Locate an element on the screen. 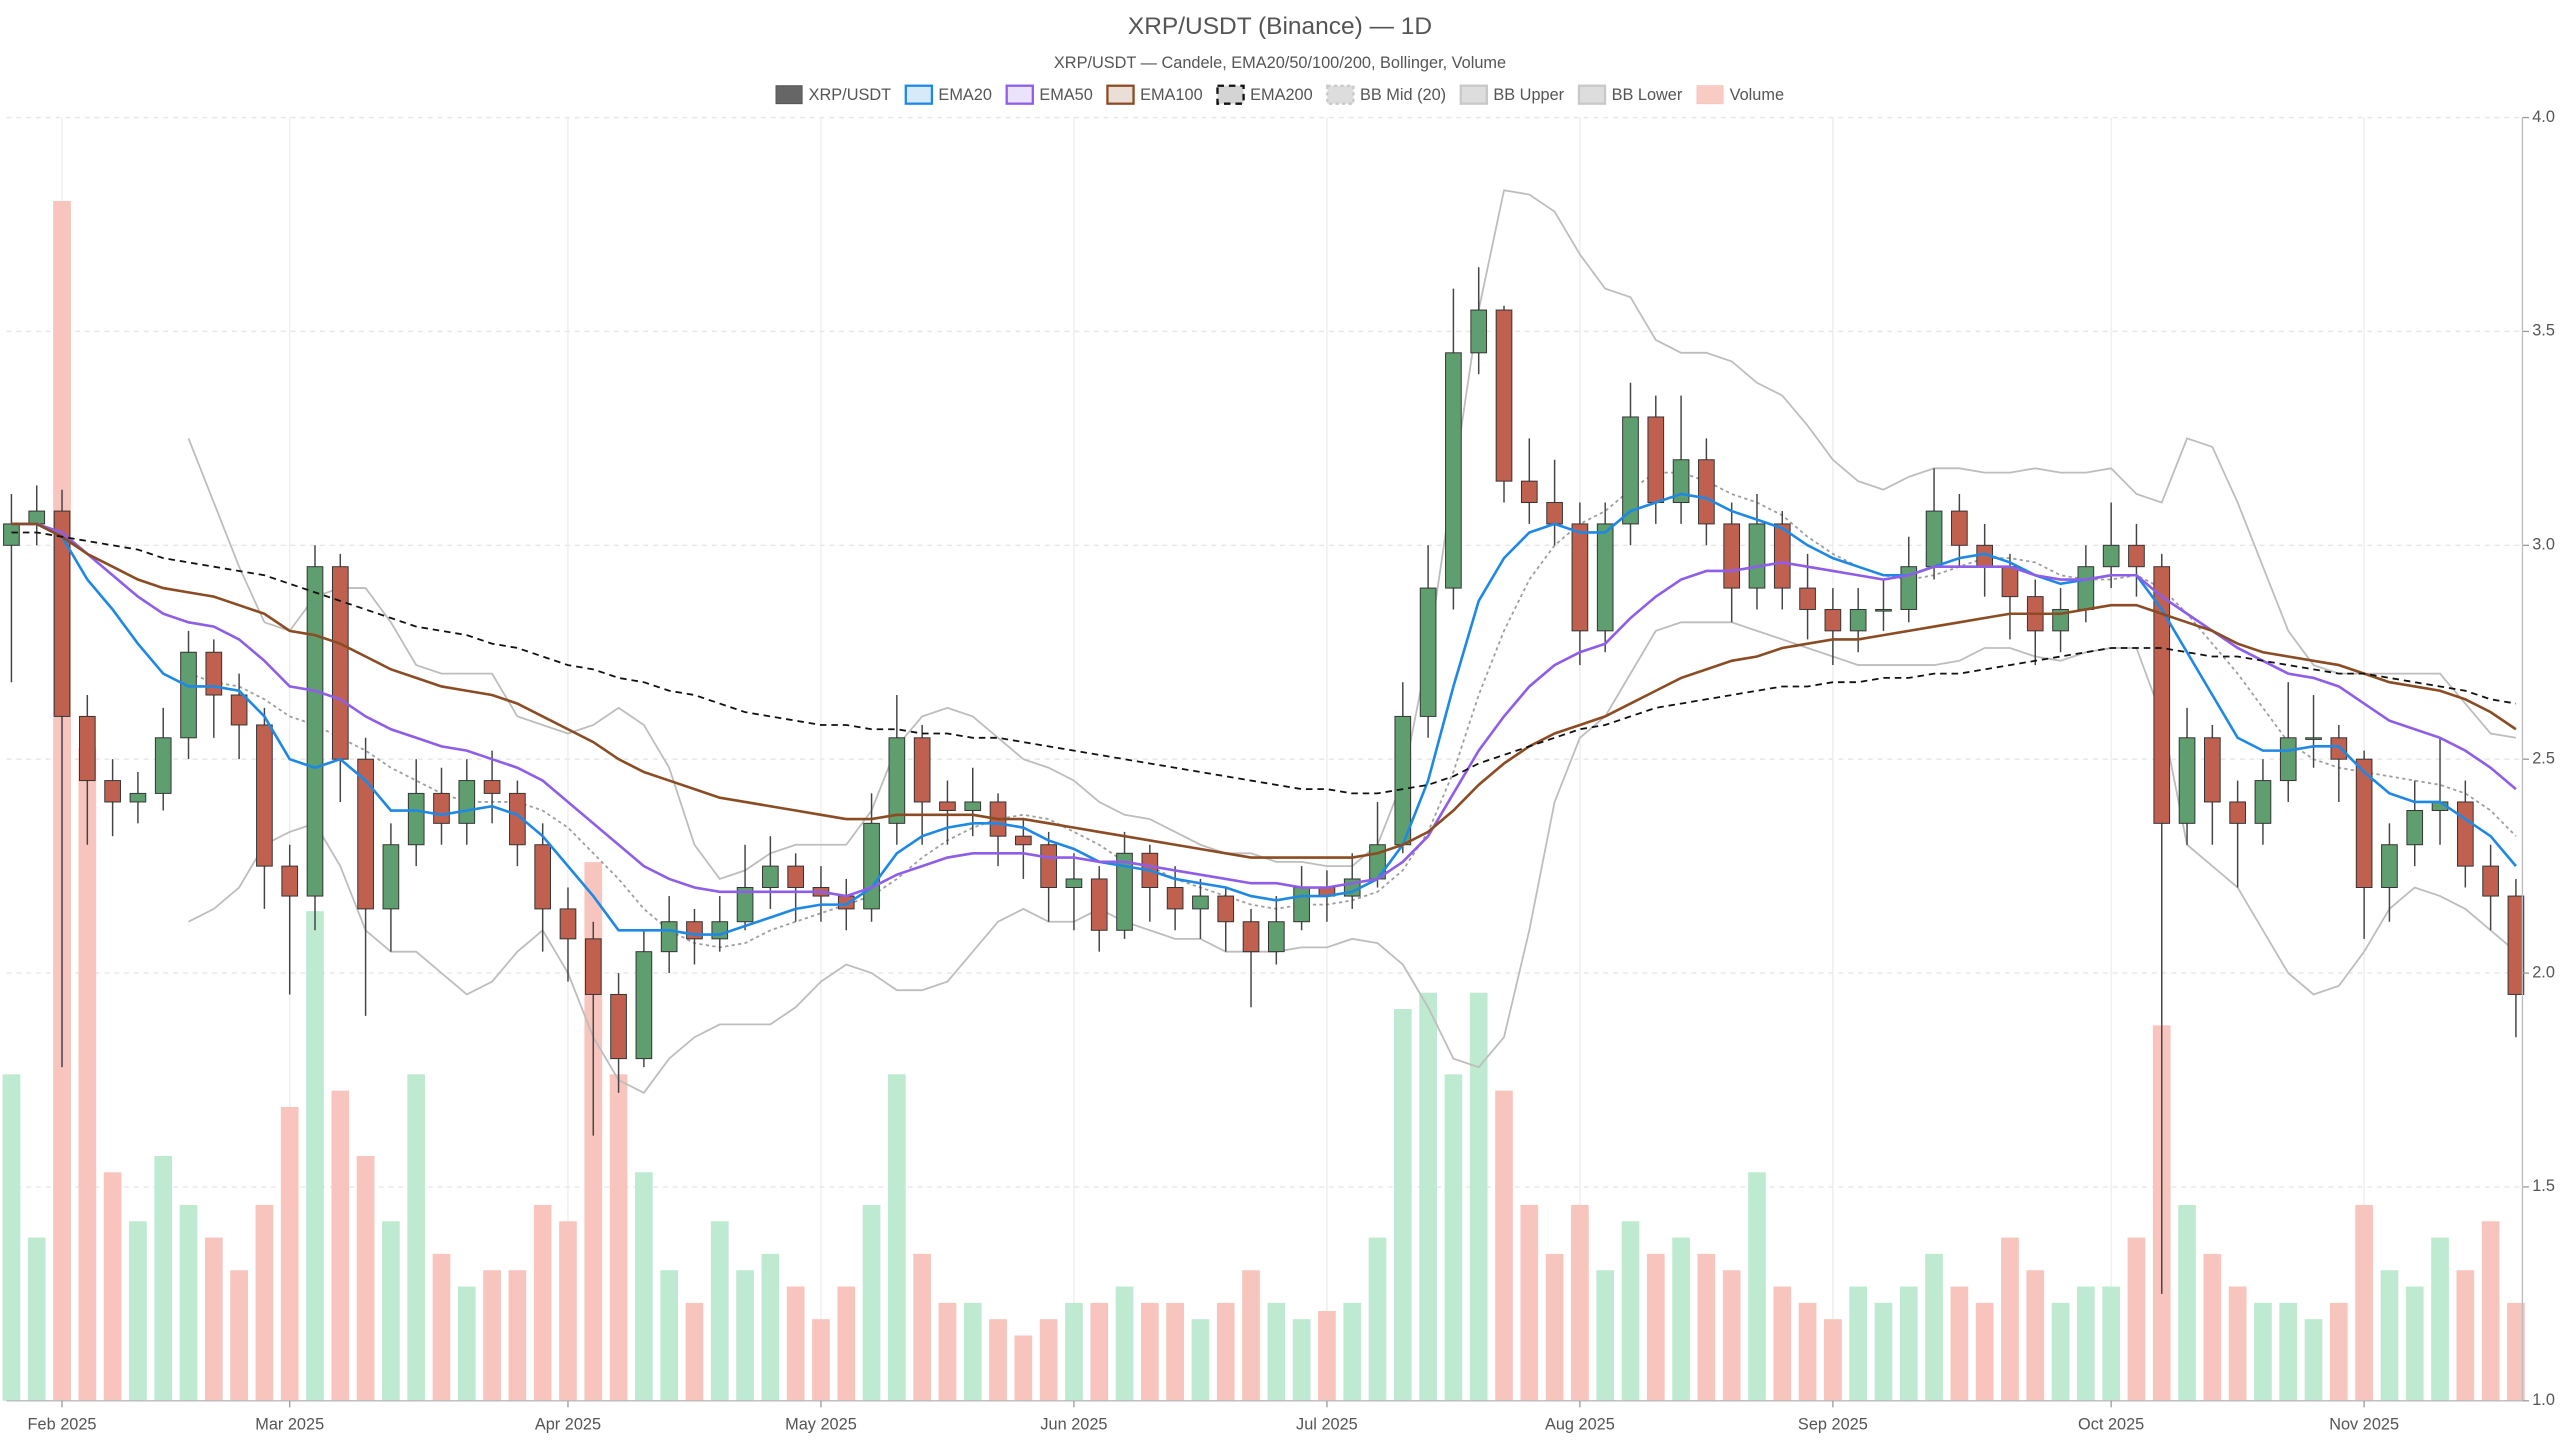  x-tick-label: Feb 2025 is located at coordinates (62, 1425).